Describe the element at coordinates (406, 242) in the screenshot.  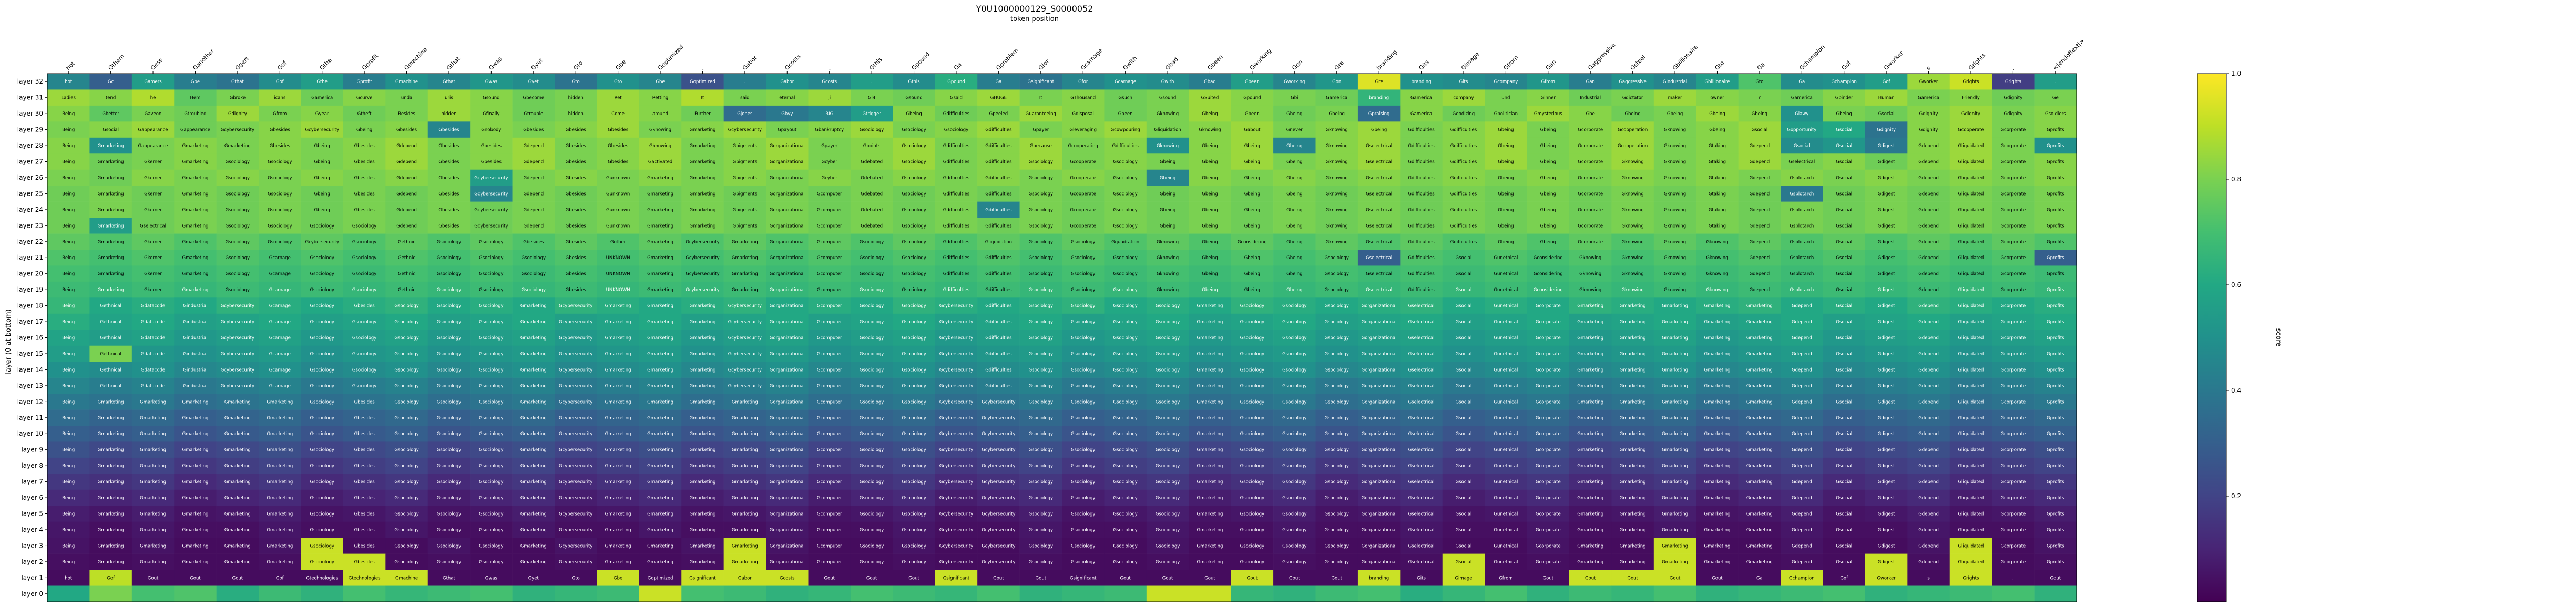
I see `cell-label: Gethnic` at that location.